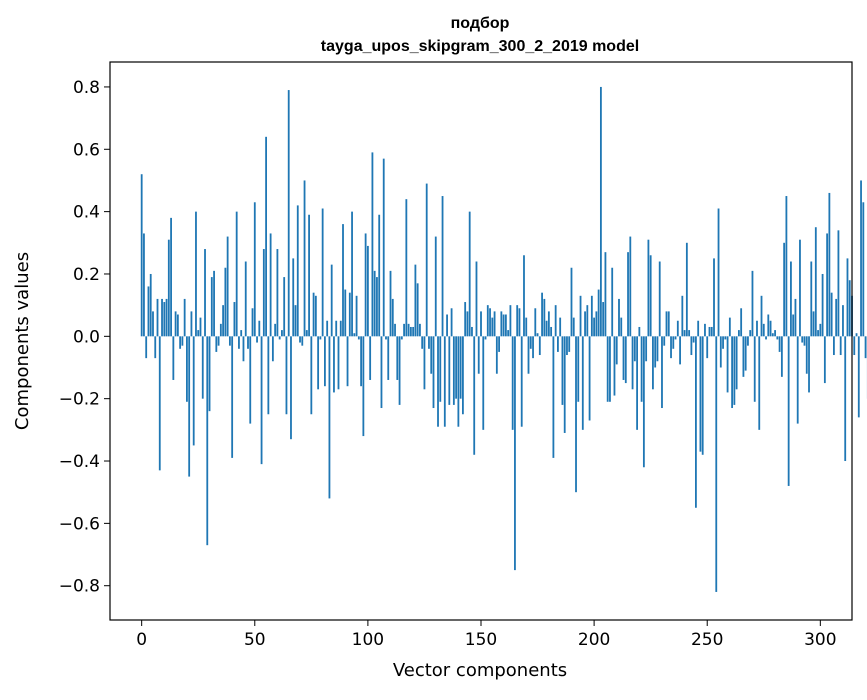  I want to click on y-tick-label: −0.6, so click(79, 524).